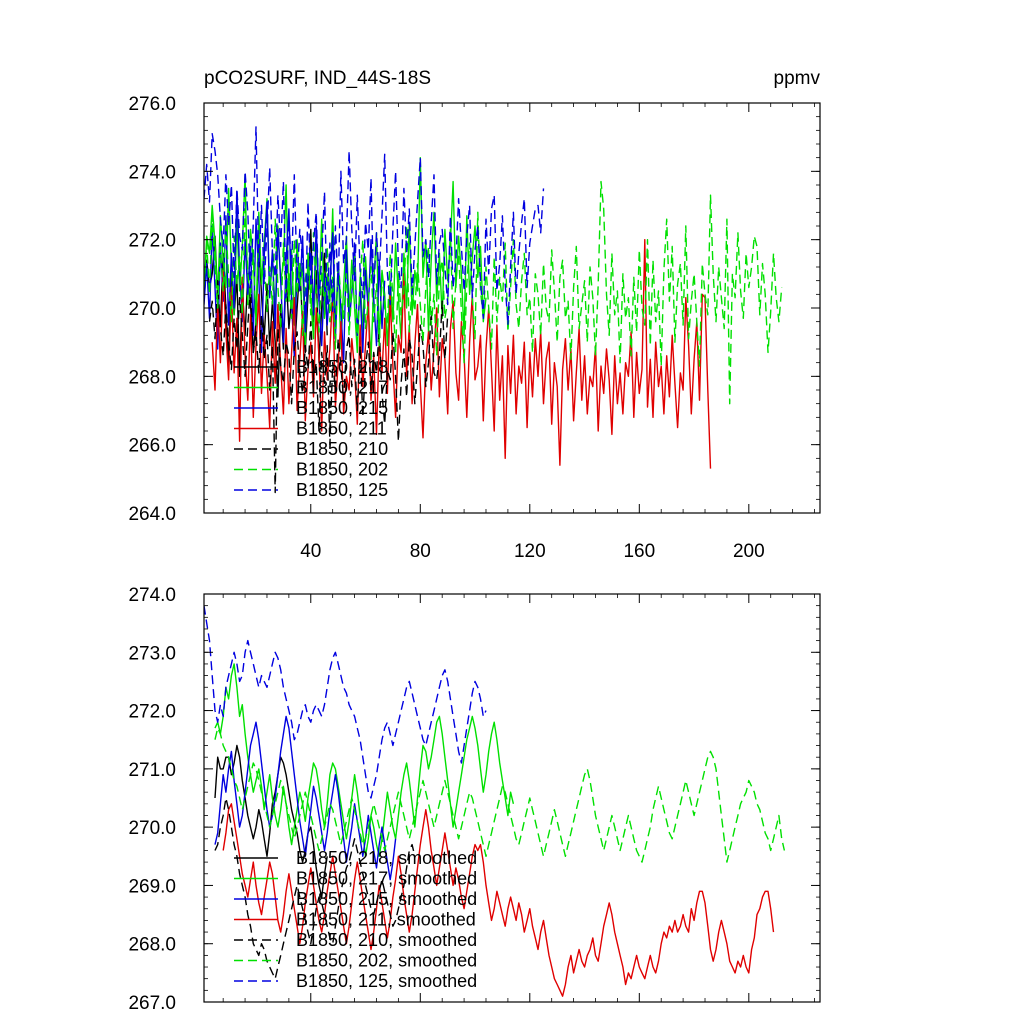  Describe the element at coordinates (152, 1003) in the screenshot. I see `bottom-ytick-label: 267.0` at that location.